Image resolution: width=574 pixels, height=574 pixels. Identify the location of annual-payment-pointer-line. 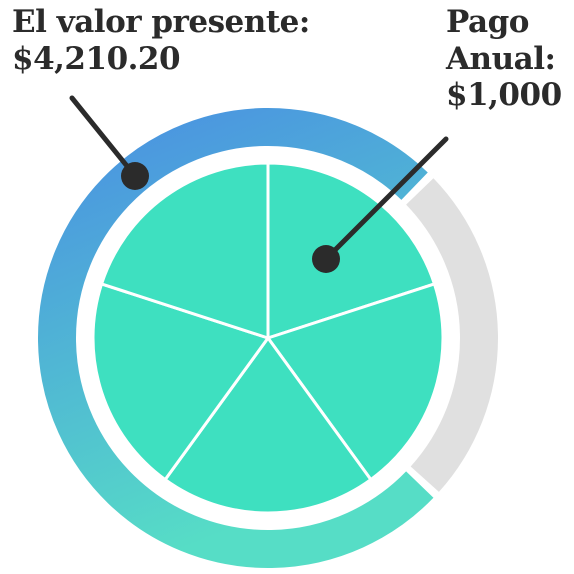
(386, 199).